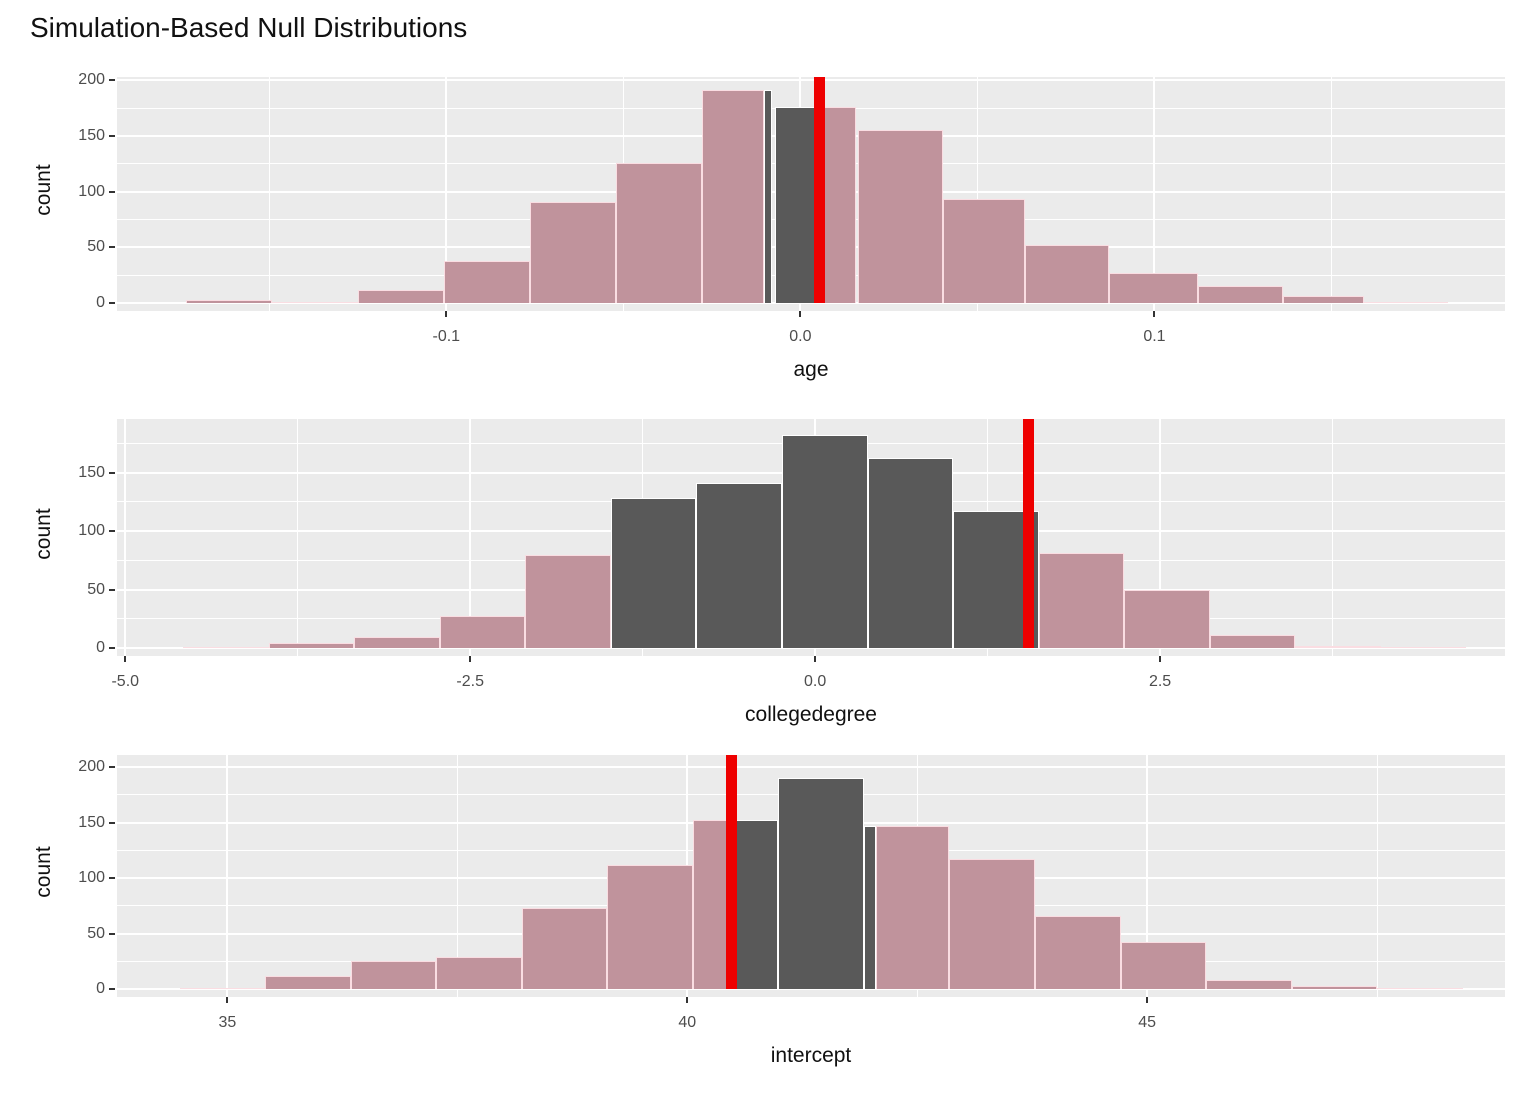 The image size is (1536, 1104). I want to click on x-tick-label: 45, so click(1147, 1022).